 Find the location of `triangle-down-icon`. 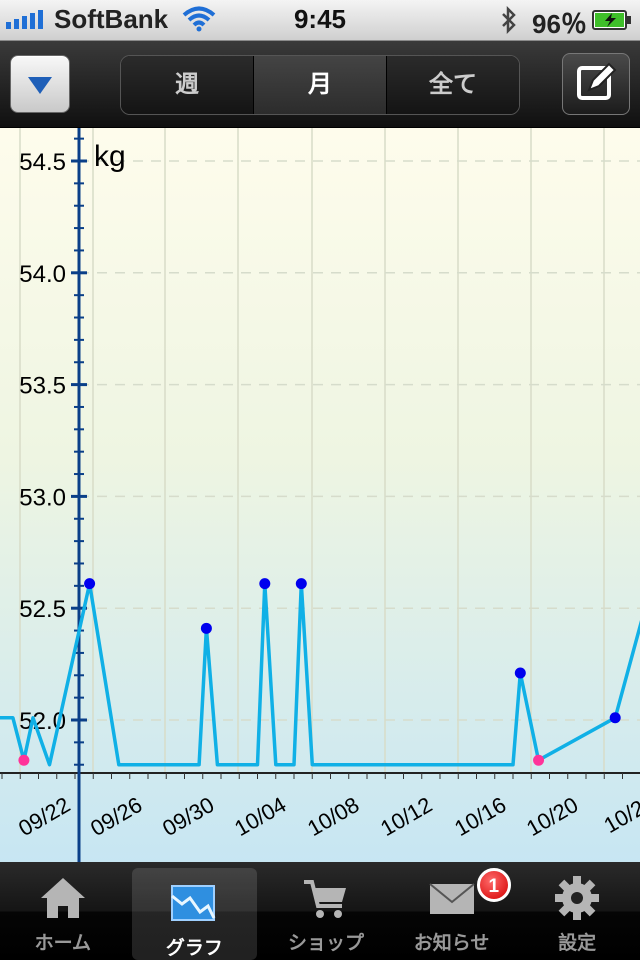

triangle-down-icon is located at coordinates (40, 85).